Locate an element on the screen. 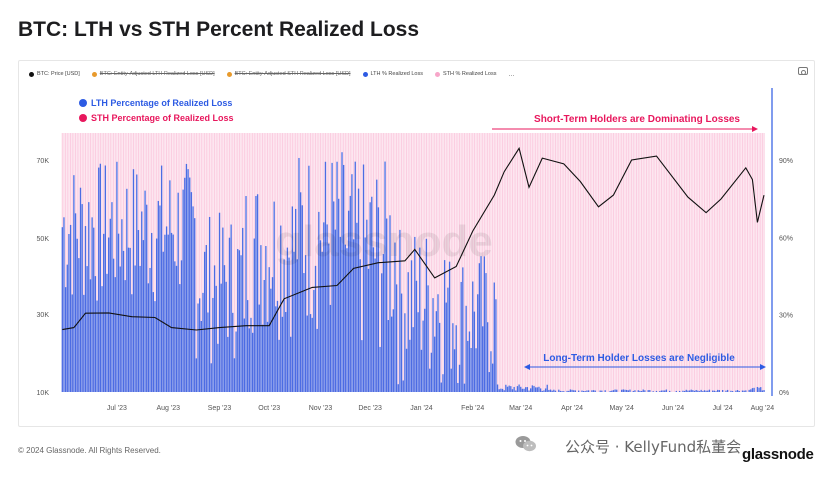  legend-item: BTC: Price [USD] is located at coordinates (54, 74).